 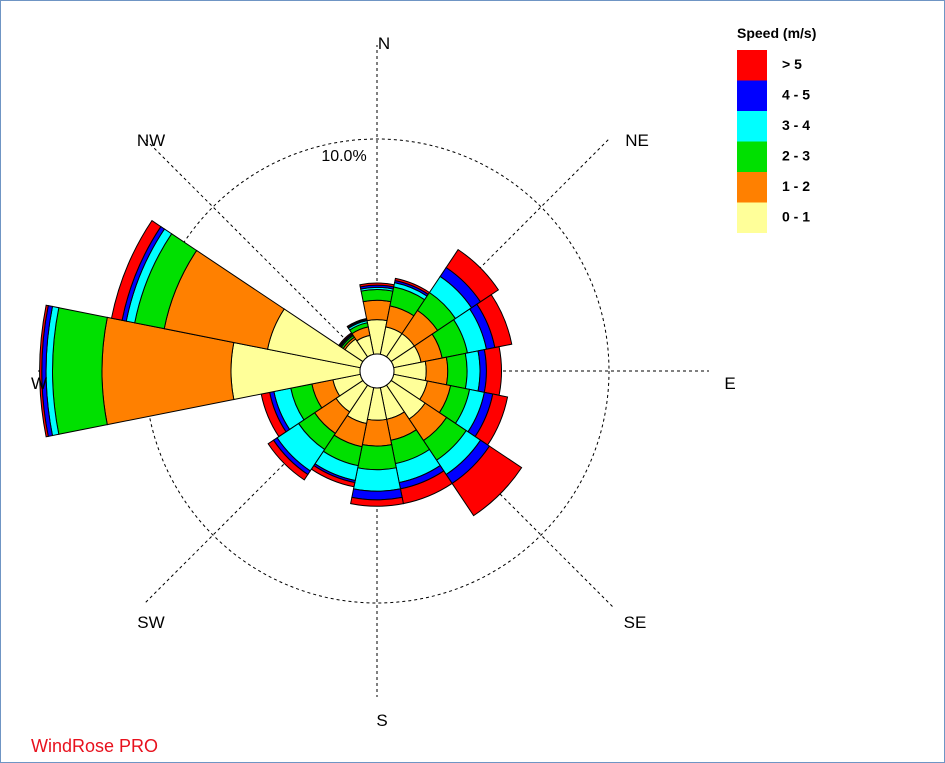 I want to click on calm-circle, so click(x=377, y=371).